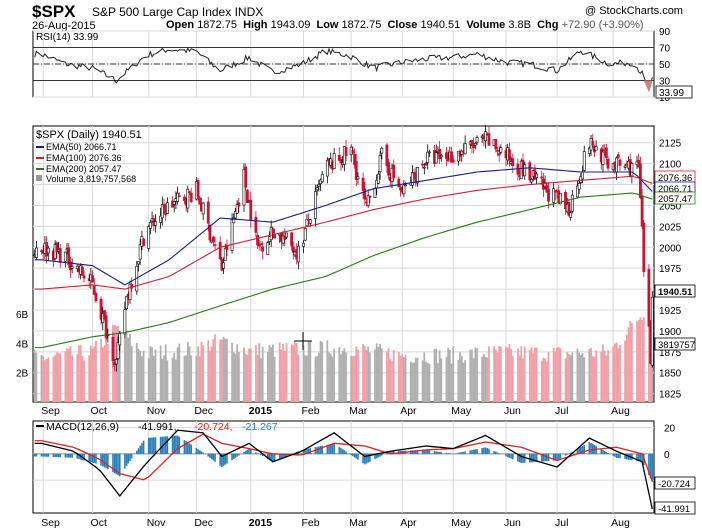 This screenshot has width=702, height=531. What do you see at coordinates (665, 65) in the screenshot?
I see `rsi-tick-label: 50` at bounding box center [665, 65].